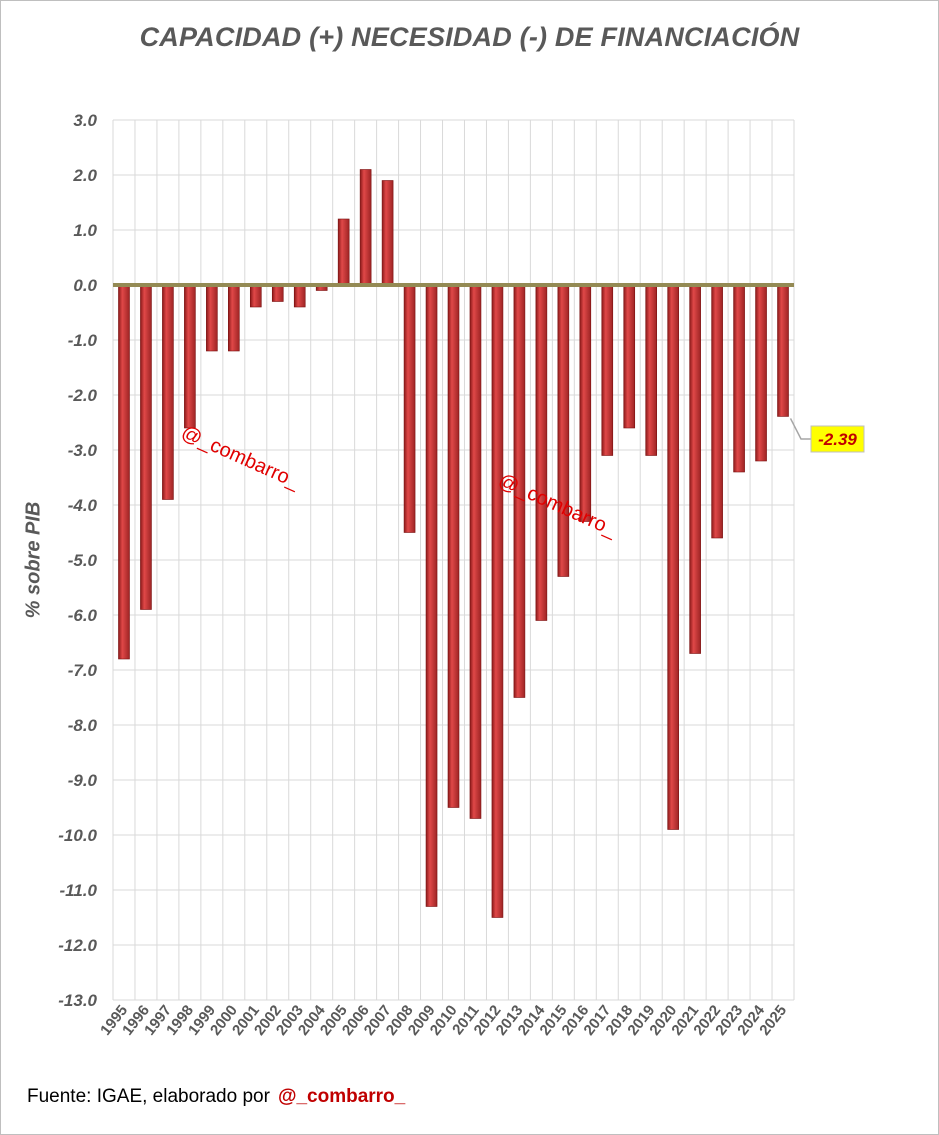  Describe the element at coordinates (541, 452) in the screenshot. I see `bar-2014` at that location.